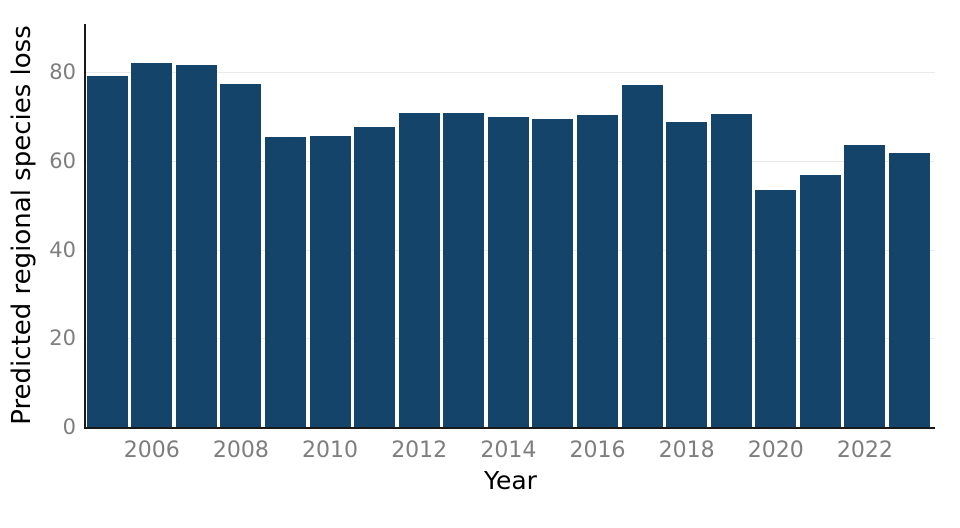  What do you see at coordinates (196, 246) in the screenshot?
I see `bar-2007` at bounding box center [196, 246].